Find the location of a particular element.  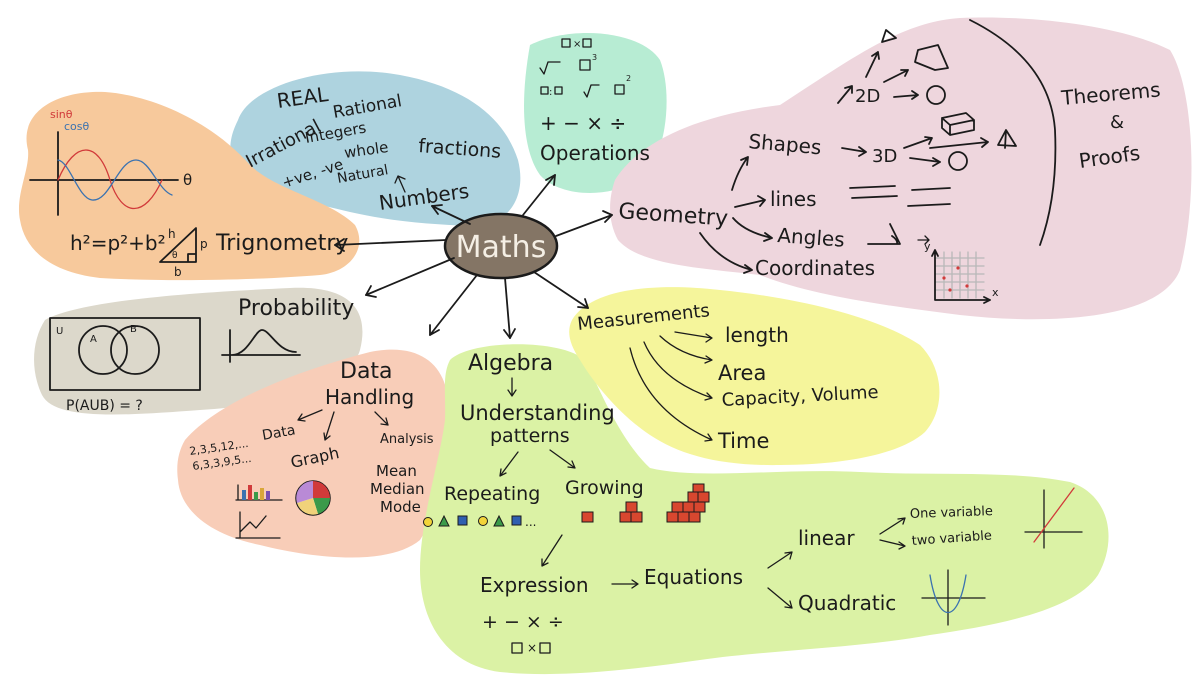

algebra-expression: Expression is located at coordinates (534, 585).